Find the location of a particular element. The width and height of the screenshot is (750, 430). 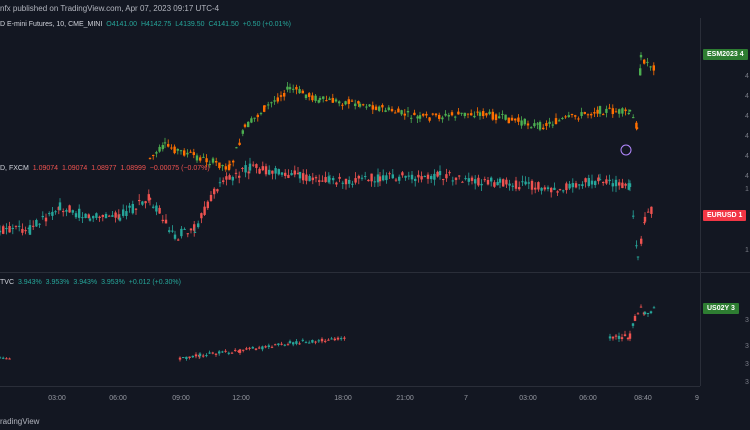

es-price-tag: ESM2023 4 is located at coordinates (725, 54).